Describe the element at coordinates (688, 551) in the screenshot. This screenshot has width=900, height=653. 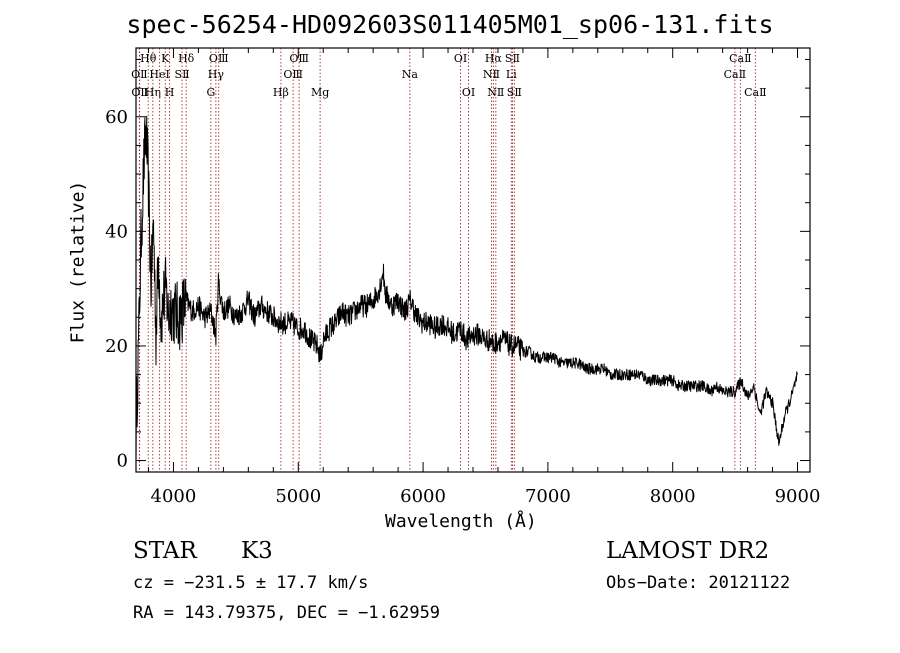
I see `survey-name: LAMOST DR2` at that location.